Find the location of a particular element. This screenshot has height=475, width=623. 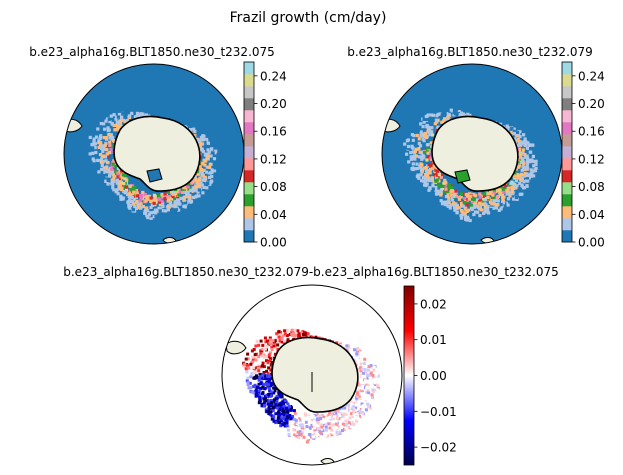

colorbar-tick-label: −0.01 is located at coordinates (438, 412).